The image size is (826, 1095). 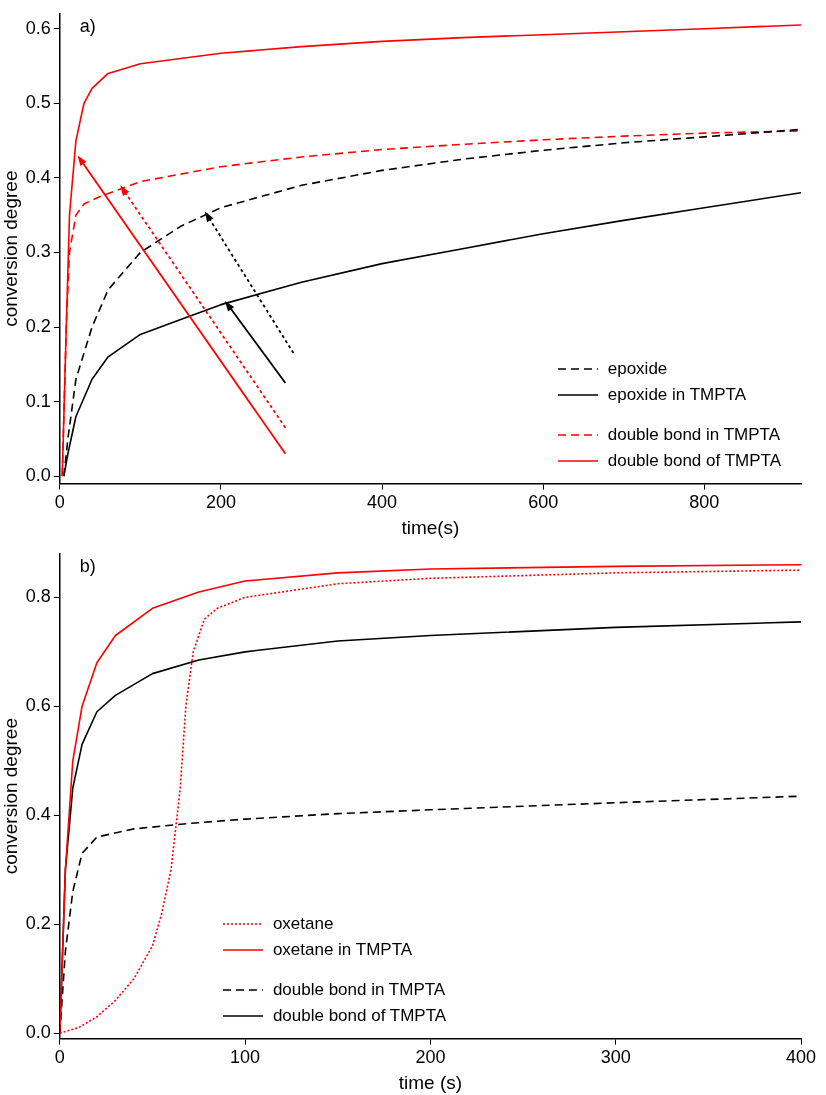 I want to click on x-axis-title: time(s), so click(x=430, y=527).